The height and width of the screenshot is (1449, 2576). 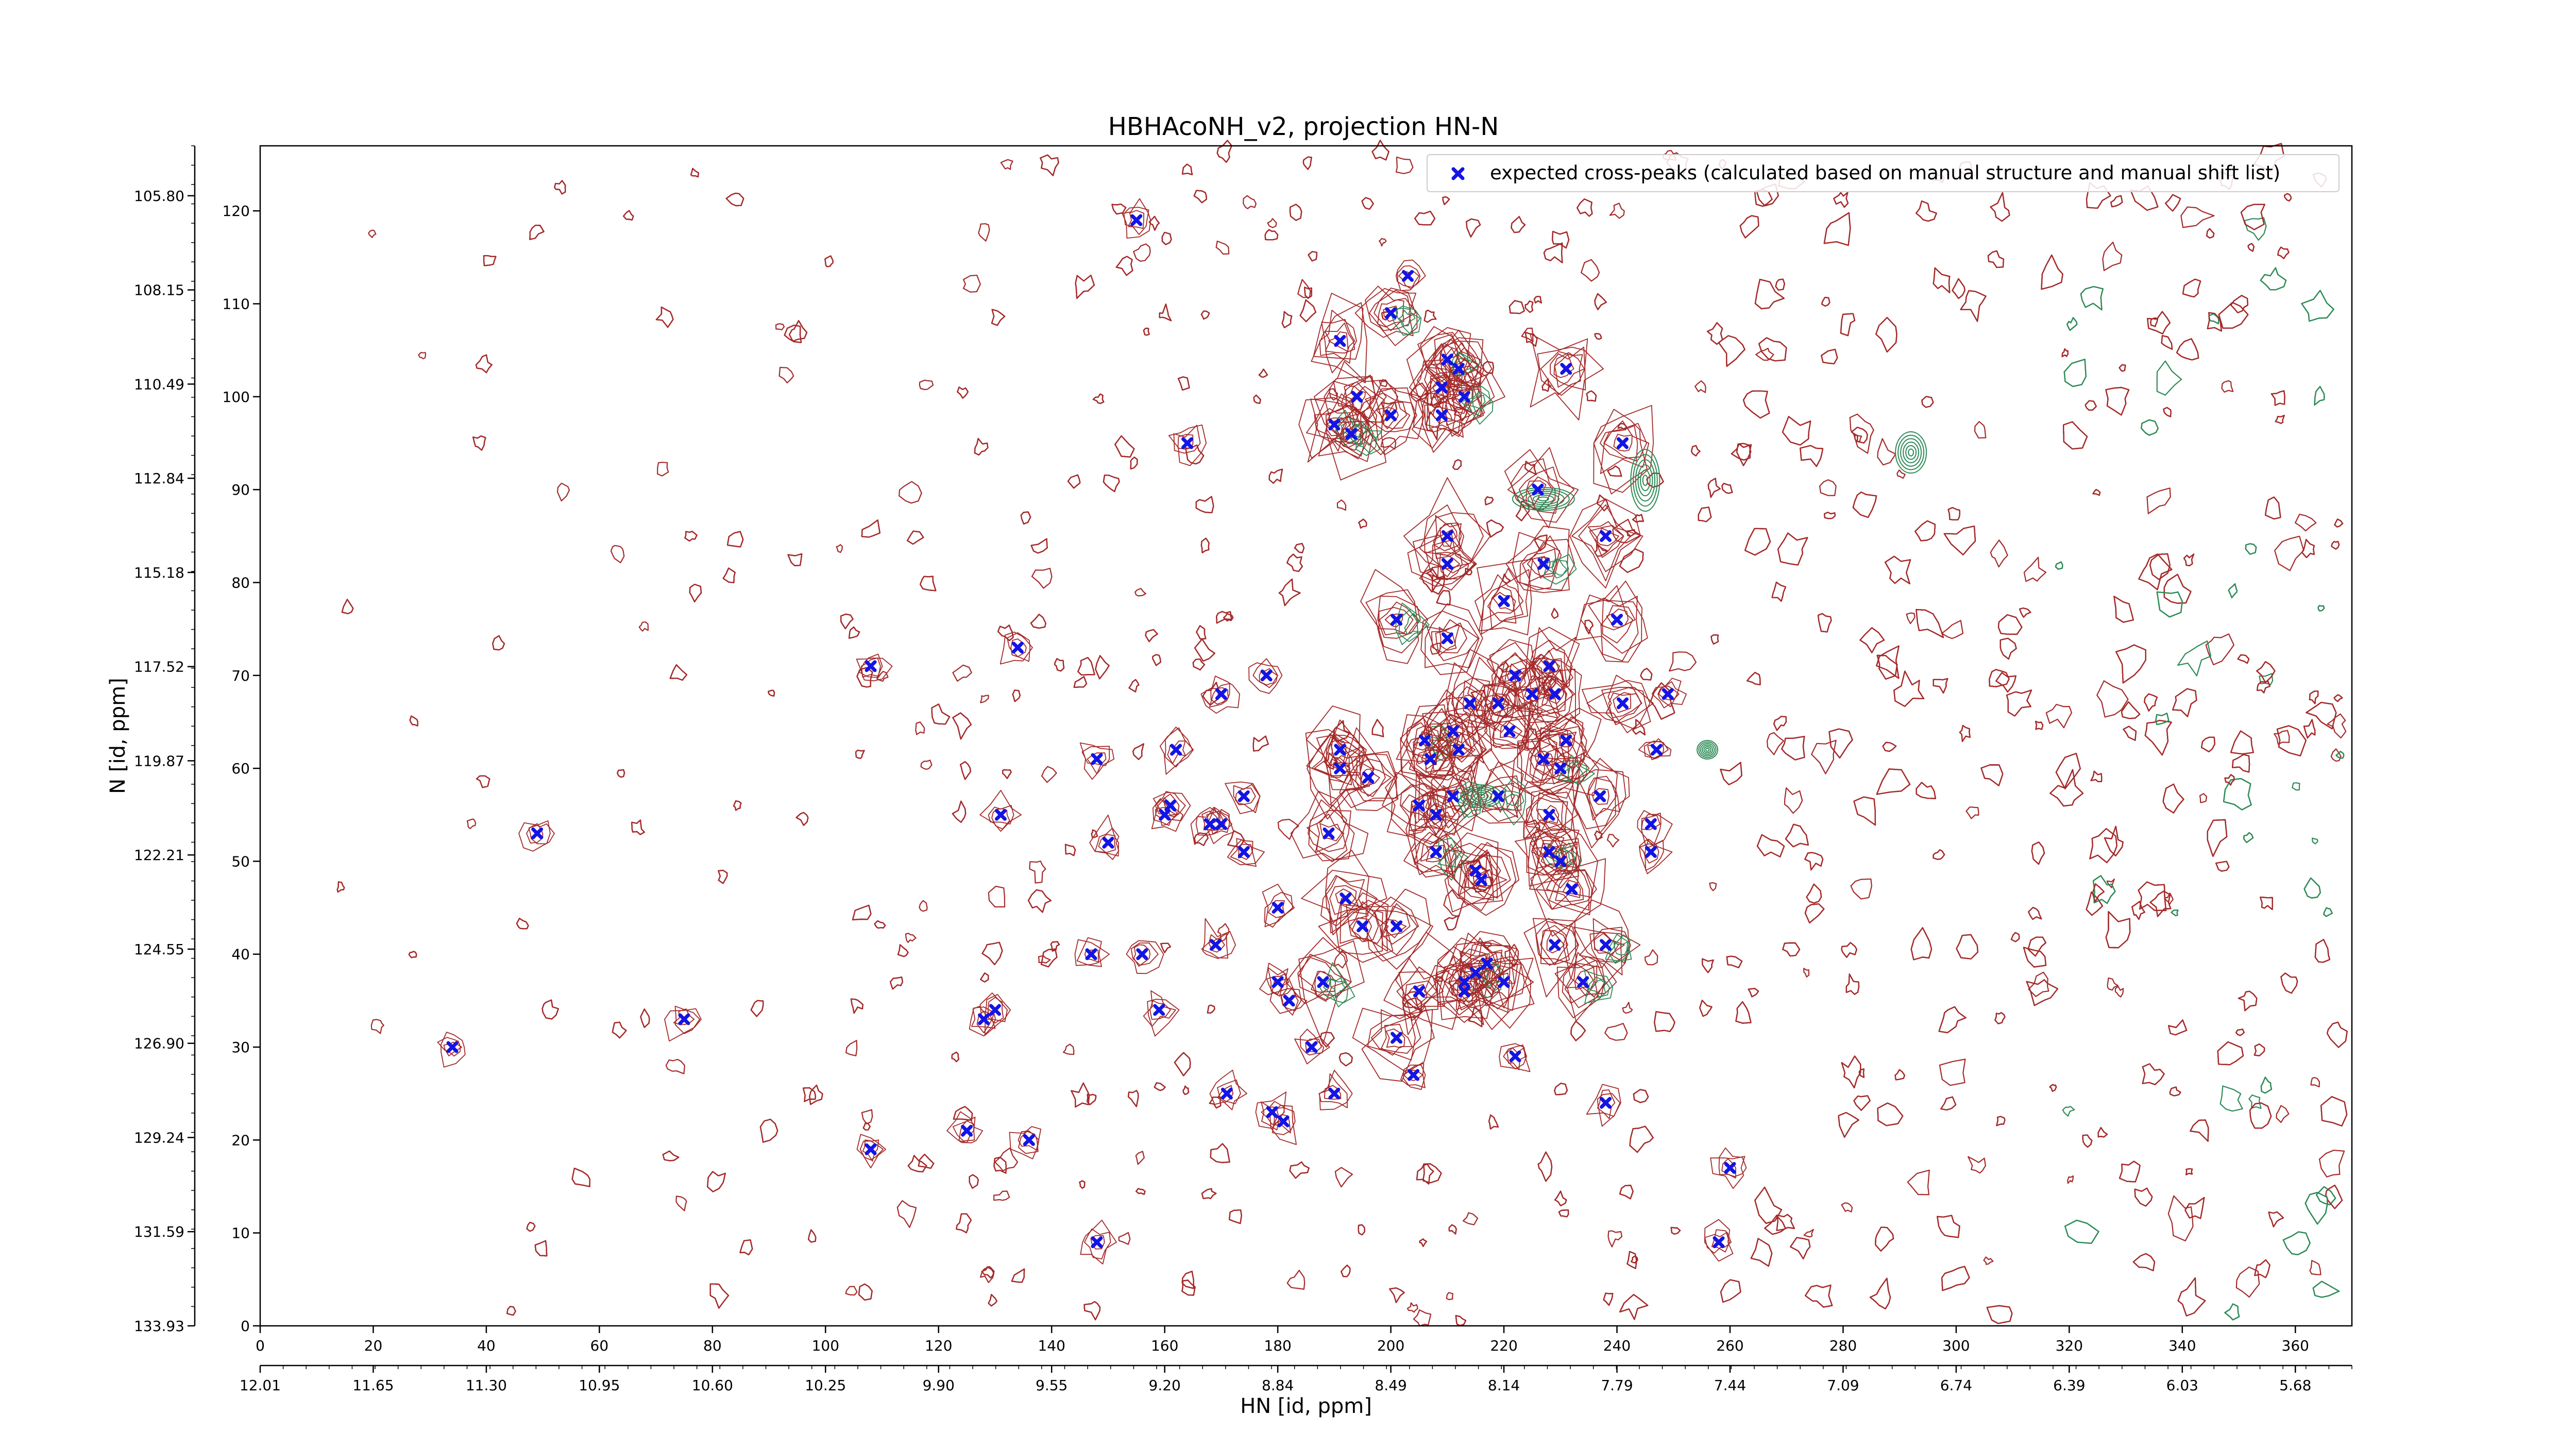 I want to click on legend-marker-x, so click(x=1458, y=173).